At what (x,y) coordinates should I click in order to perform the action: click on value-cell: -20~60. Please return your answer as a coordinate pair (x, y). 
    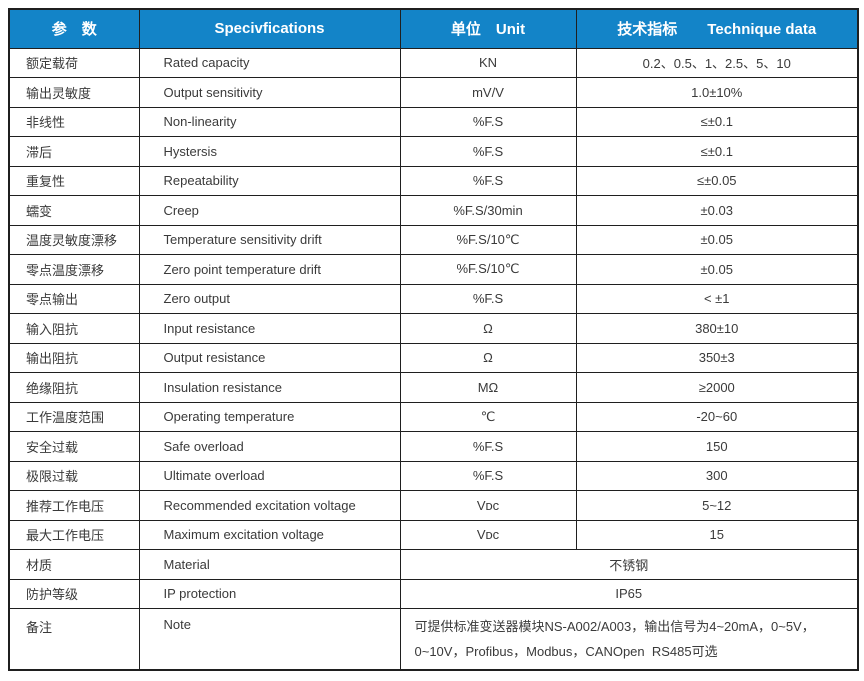
    Looking at the image, I should click on (717, 416).